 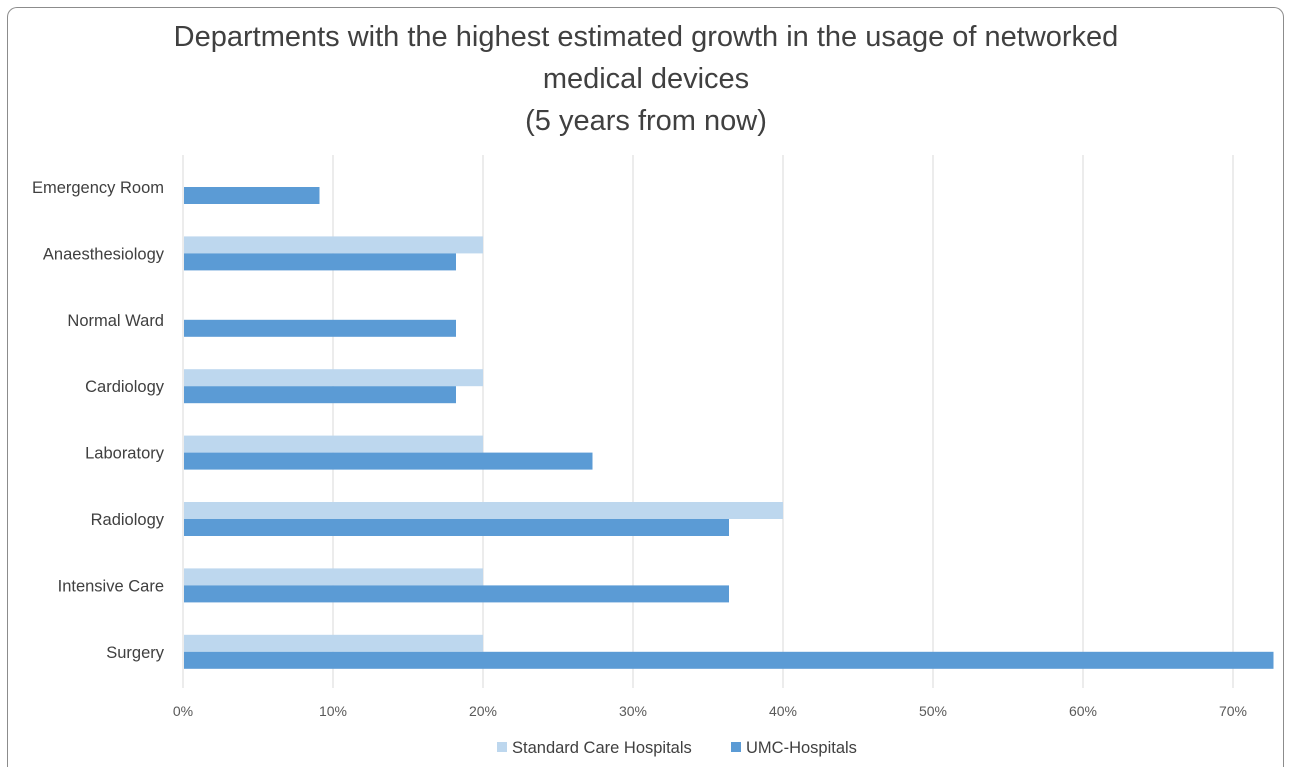 What do you see at coordinates (1083, 711) in the screenshot?
I see `x-tick-label: 60%` at bounding box center [1083, 711].